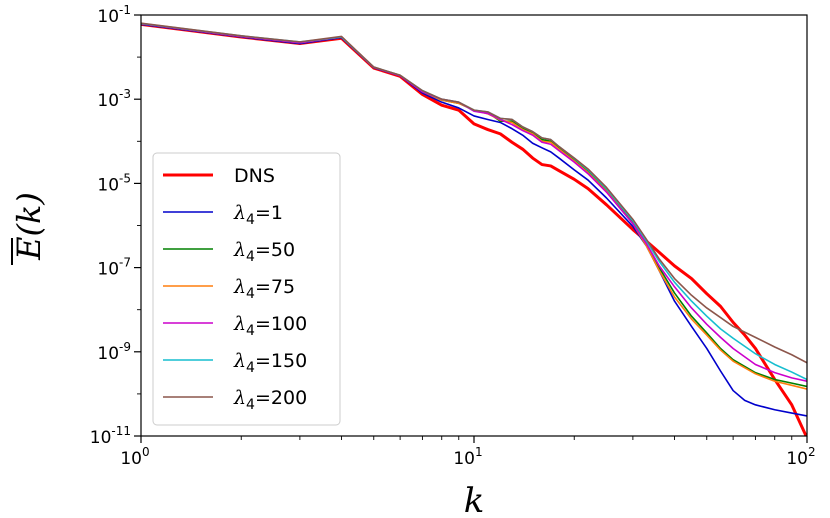 This screenshot has height=518, width=830. I want to click on legend: DNS λ4=1 λ4=50 λ4=75 λ4=100 λ4=150 λ4=200, so click(246, 289).